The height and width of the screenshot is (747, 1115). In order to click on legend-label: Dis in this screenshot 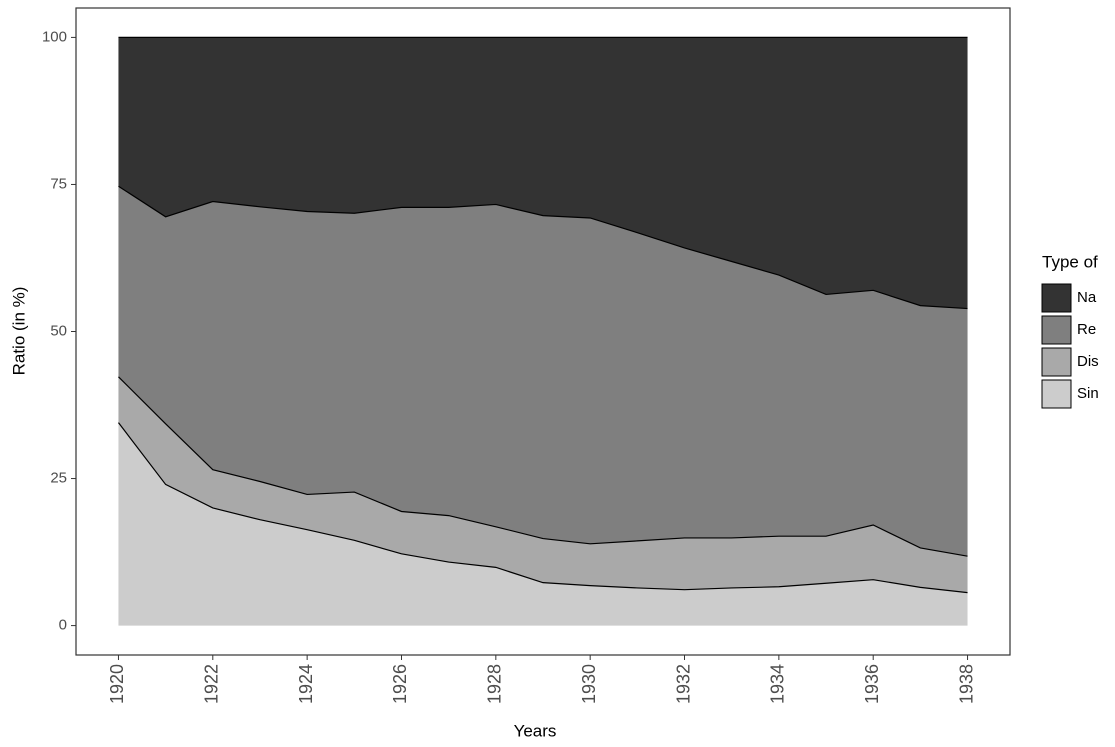, I will do `click(1088, 361)`.